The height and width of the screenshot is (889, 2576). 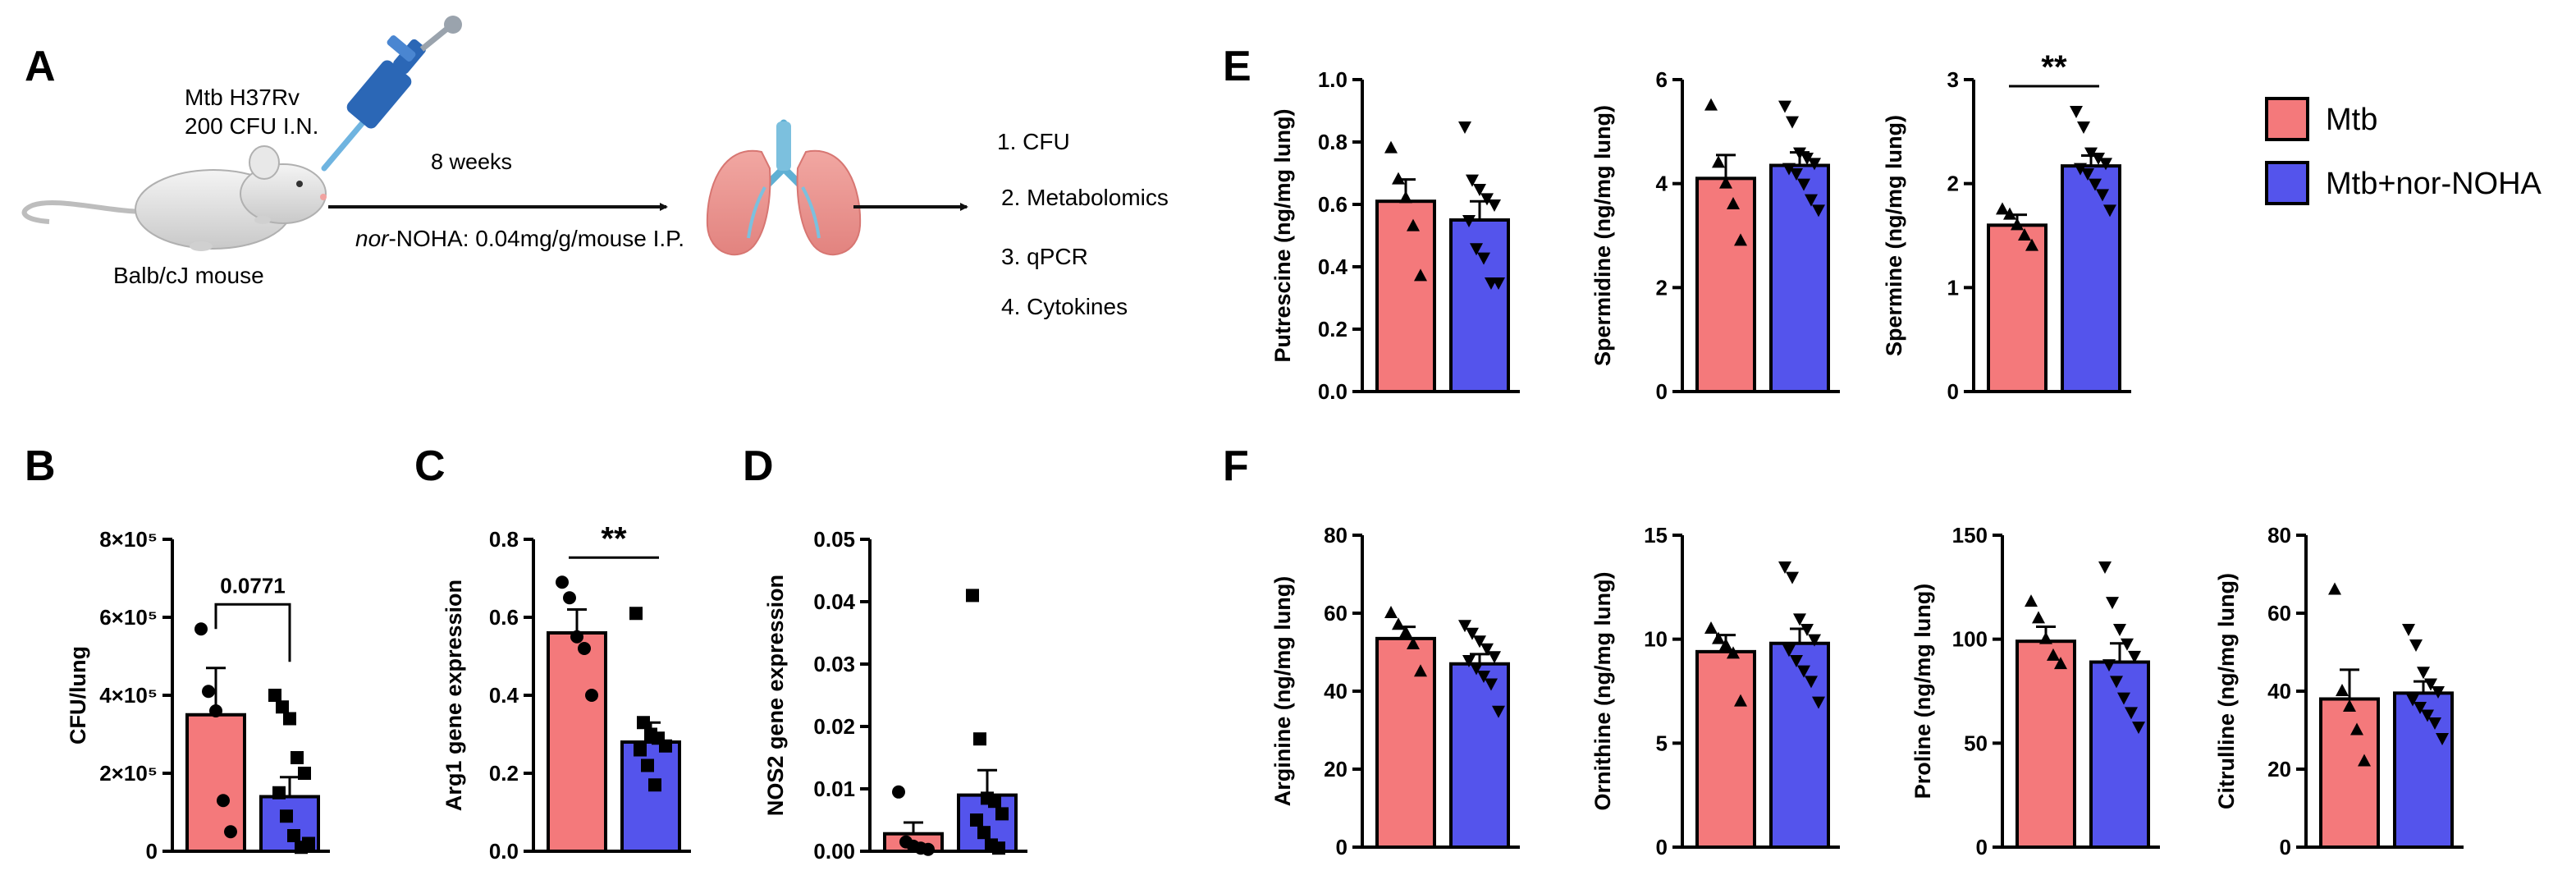 What do you see at coordinates (1602, 691) in the screenshot?
I see `y-axis-label: Ornithine (ng/mg lung)` at bounding box center [1602, 691].